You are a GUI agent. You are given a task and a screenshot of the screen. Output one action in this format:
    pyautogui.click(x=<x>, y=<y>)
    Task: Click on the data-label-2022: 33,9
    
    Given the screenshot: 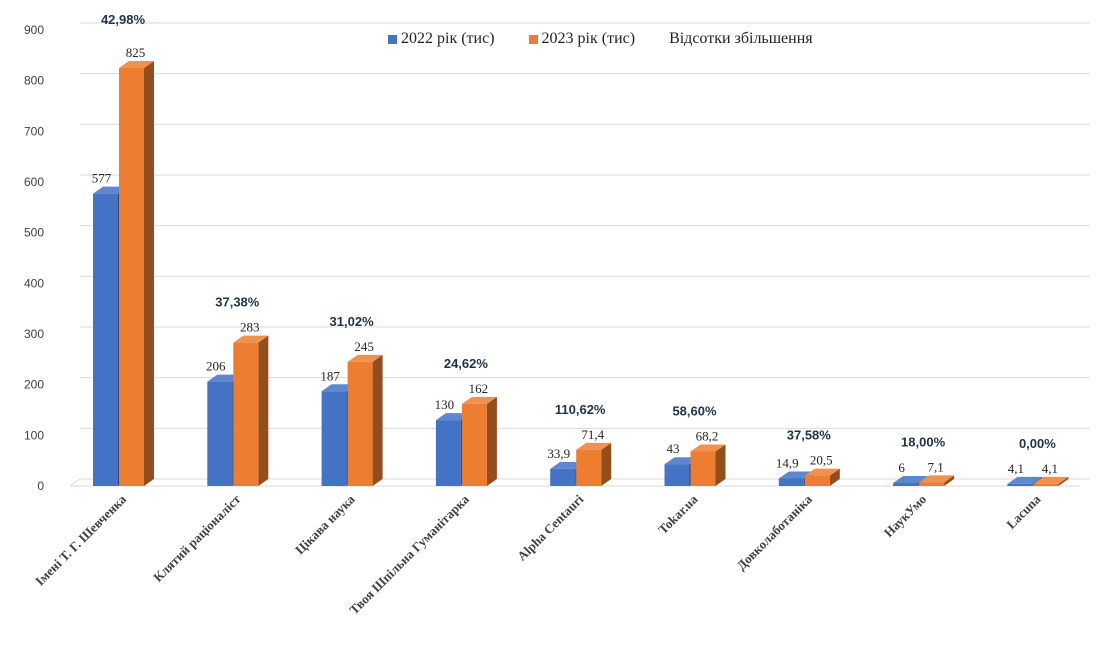 What is the action you would take?
    pyautogui.click(x=558, y=453)
    